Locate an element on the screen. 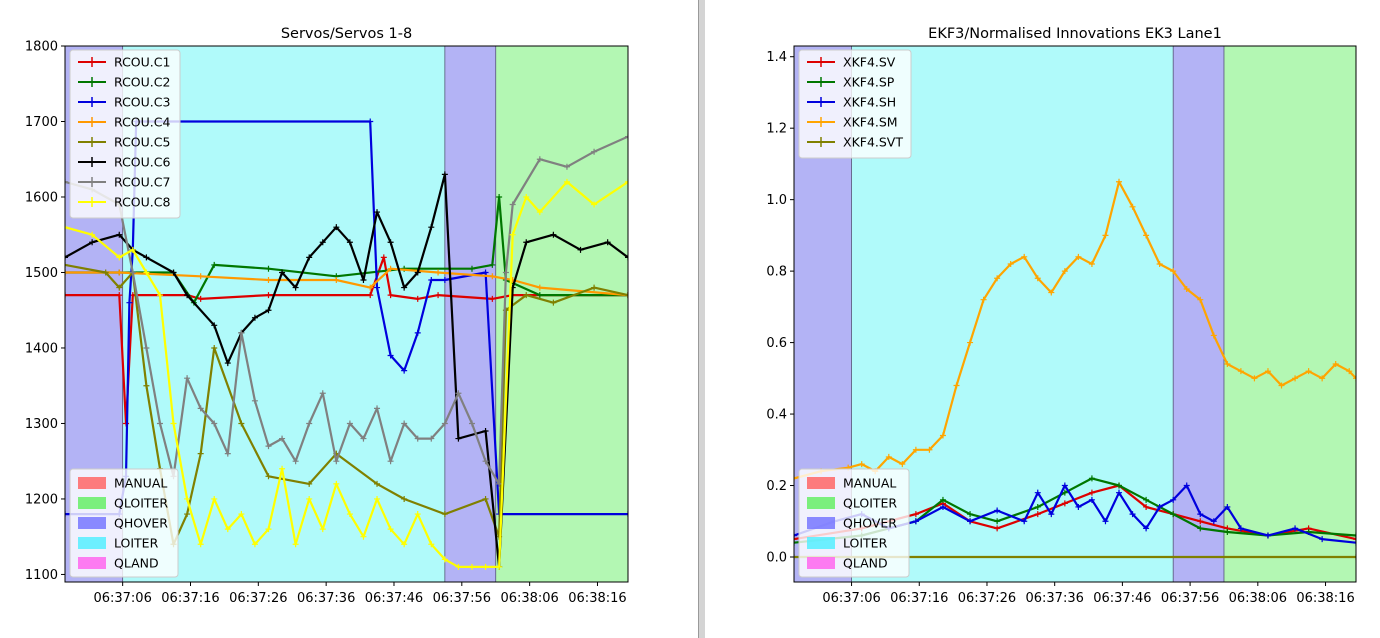  servos-mode-label-qhover: QHOVER is located at coordinates (141, 523).